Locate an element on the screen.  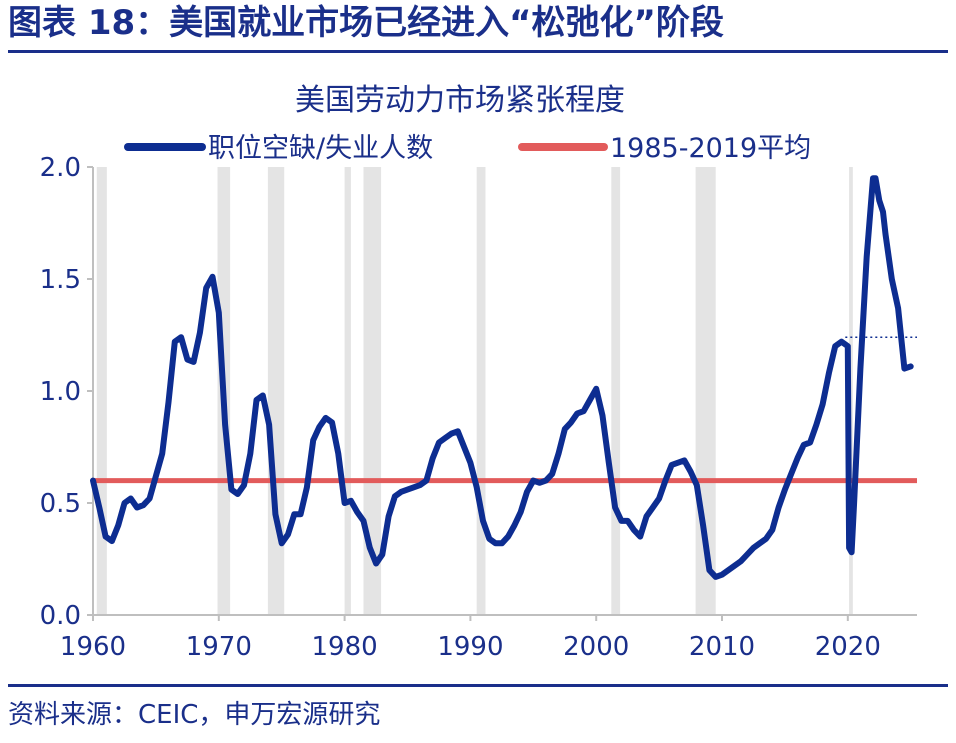
chart-title: 美国劳动力市场紧张程度 is located at coordinates (460, 100).